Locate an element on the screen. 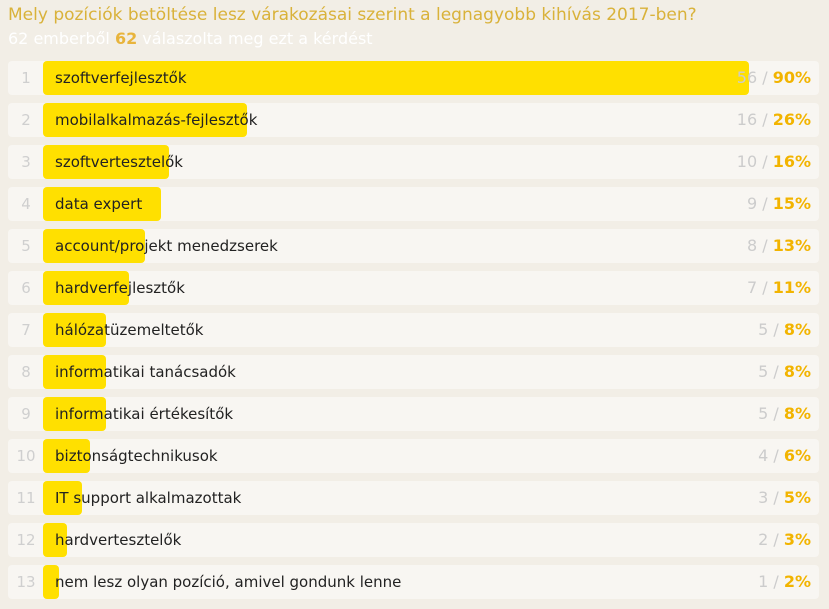 The height and width of the screenshot is (609, 829). count-label: 16 is located at coordinates (747, 119).